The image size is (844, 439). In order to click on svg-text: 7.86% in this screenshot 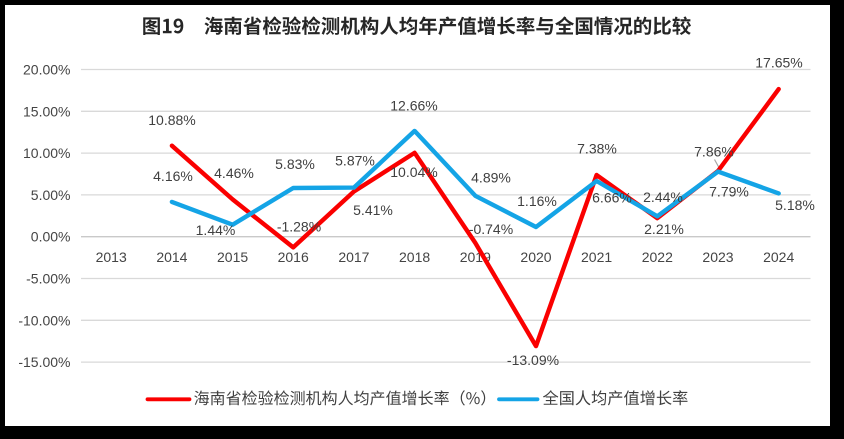, I will do `click(714, 152)`.